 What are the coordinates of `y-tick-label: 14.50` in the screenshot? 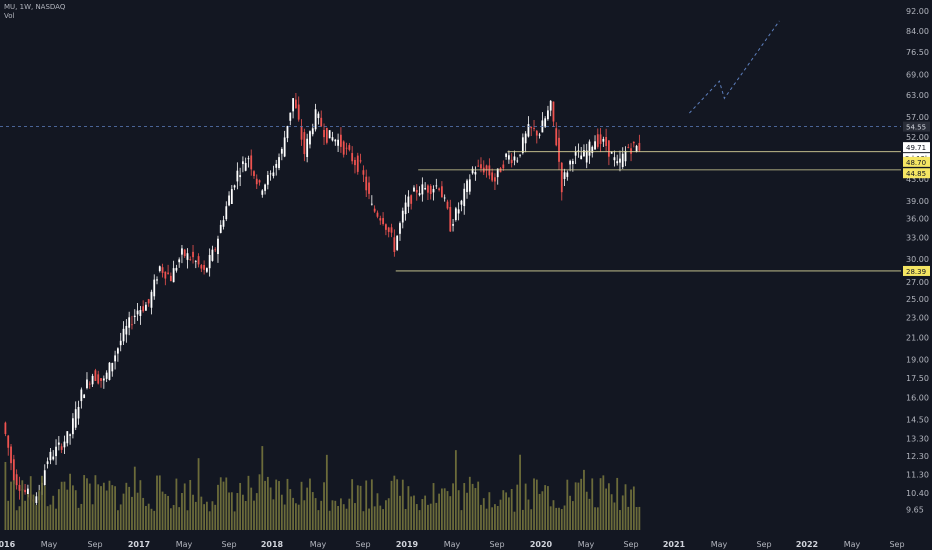 It's located at (917, 419).